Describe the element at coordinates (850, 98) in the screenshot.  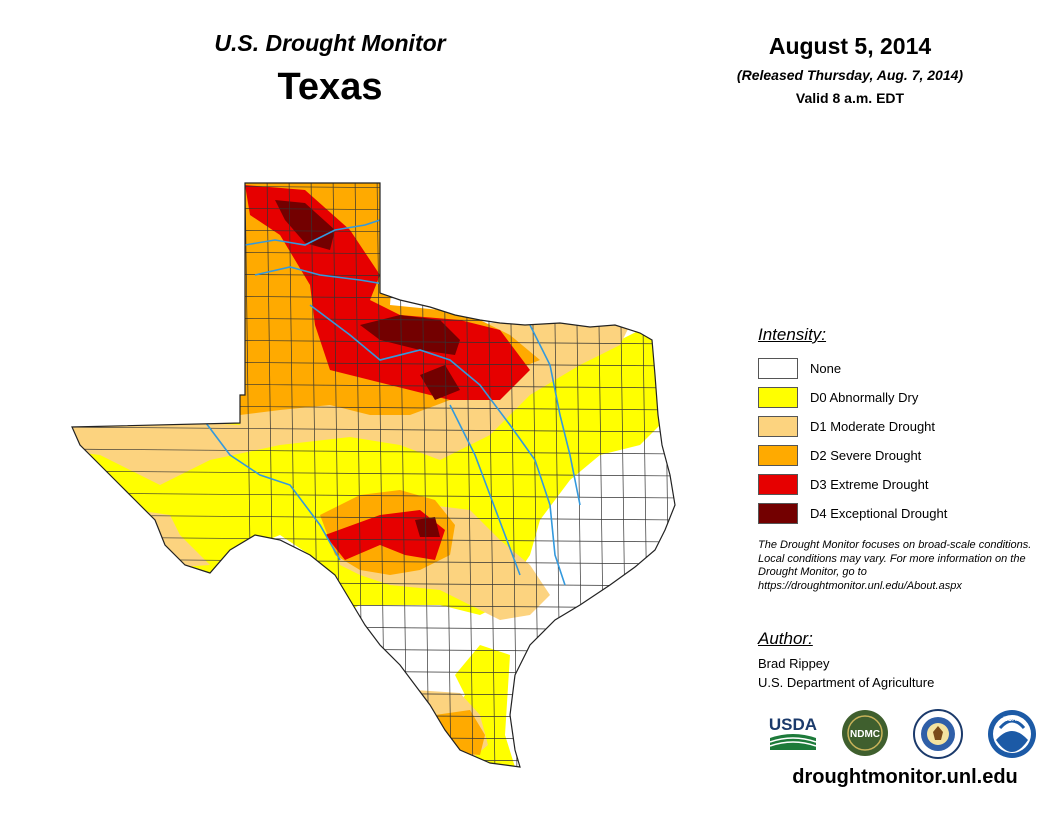
I see `valid-time: Valid 8 a.m. EDT` at that location.